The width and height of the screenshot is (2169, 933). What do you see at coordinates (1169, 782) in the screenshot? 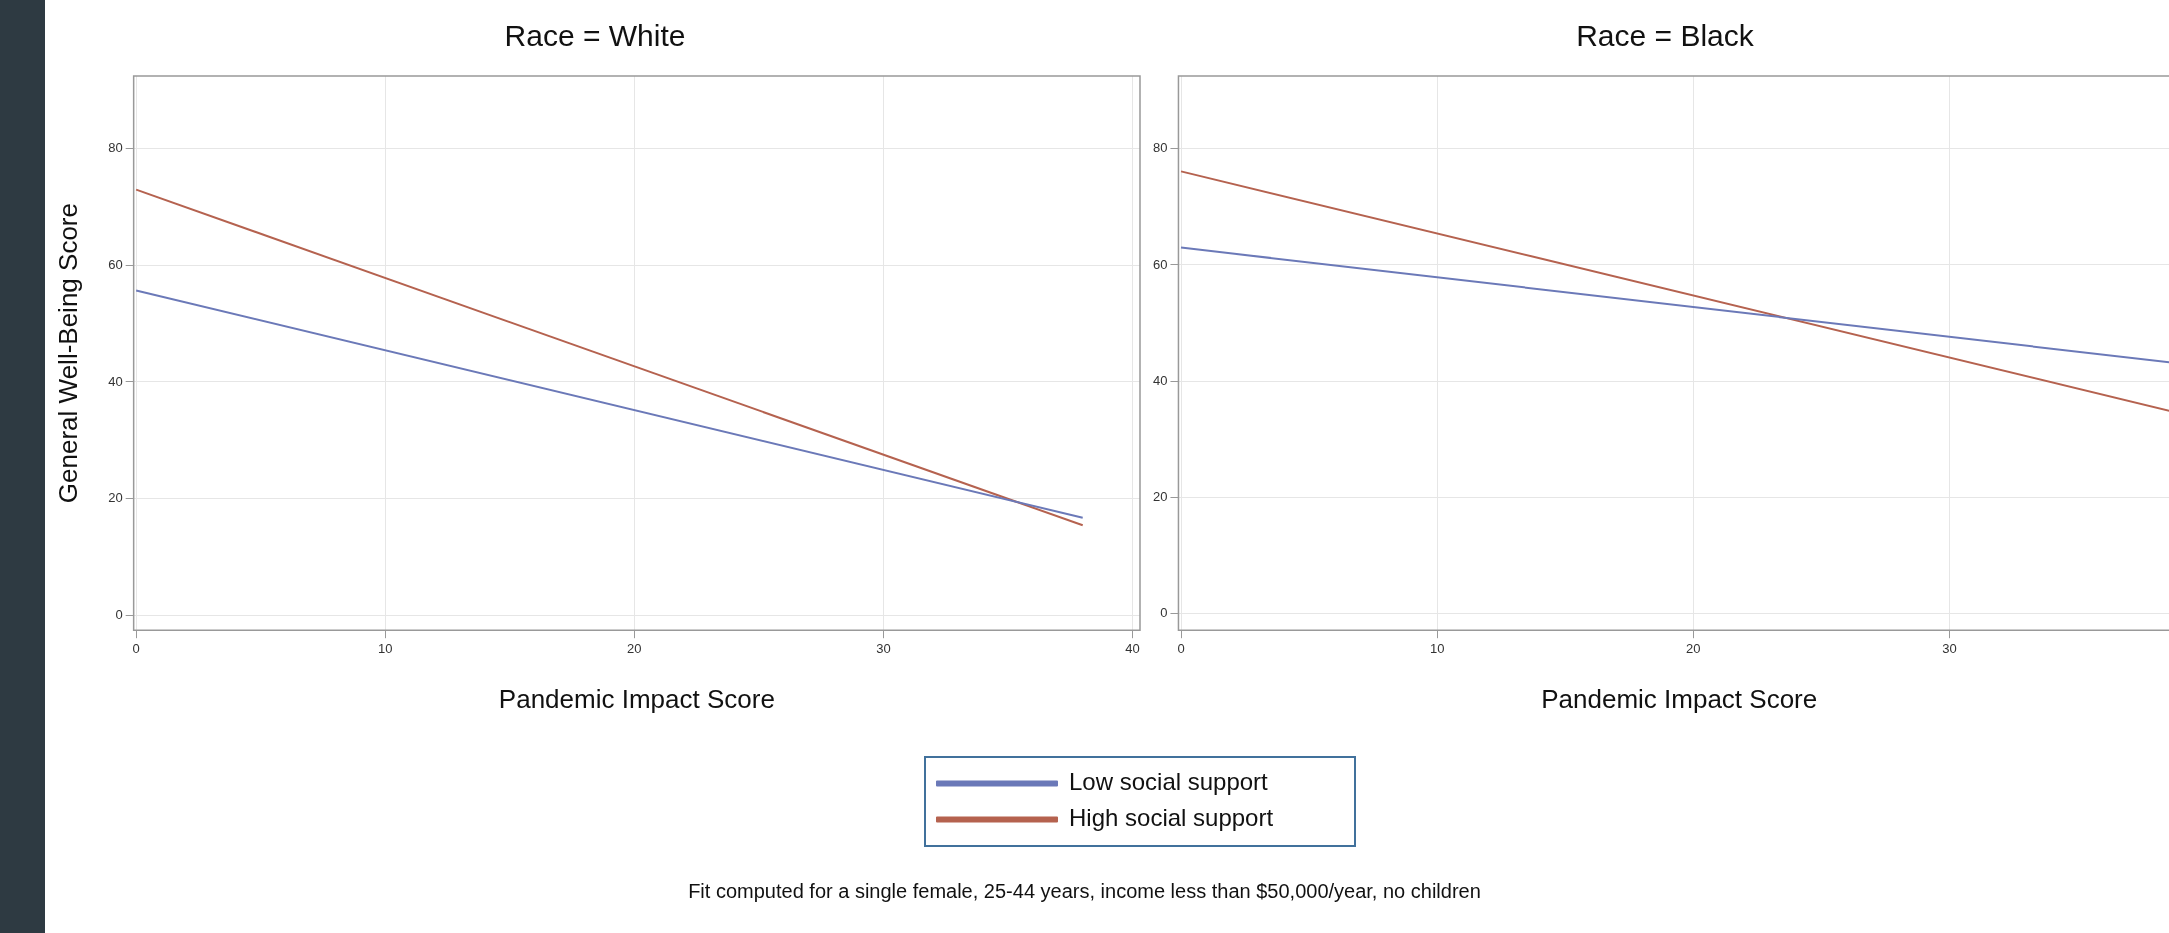
I see `legend-label: Low social support` at bounding box center [1169, 782].